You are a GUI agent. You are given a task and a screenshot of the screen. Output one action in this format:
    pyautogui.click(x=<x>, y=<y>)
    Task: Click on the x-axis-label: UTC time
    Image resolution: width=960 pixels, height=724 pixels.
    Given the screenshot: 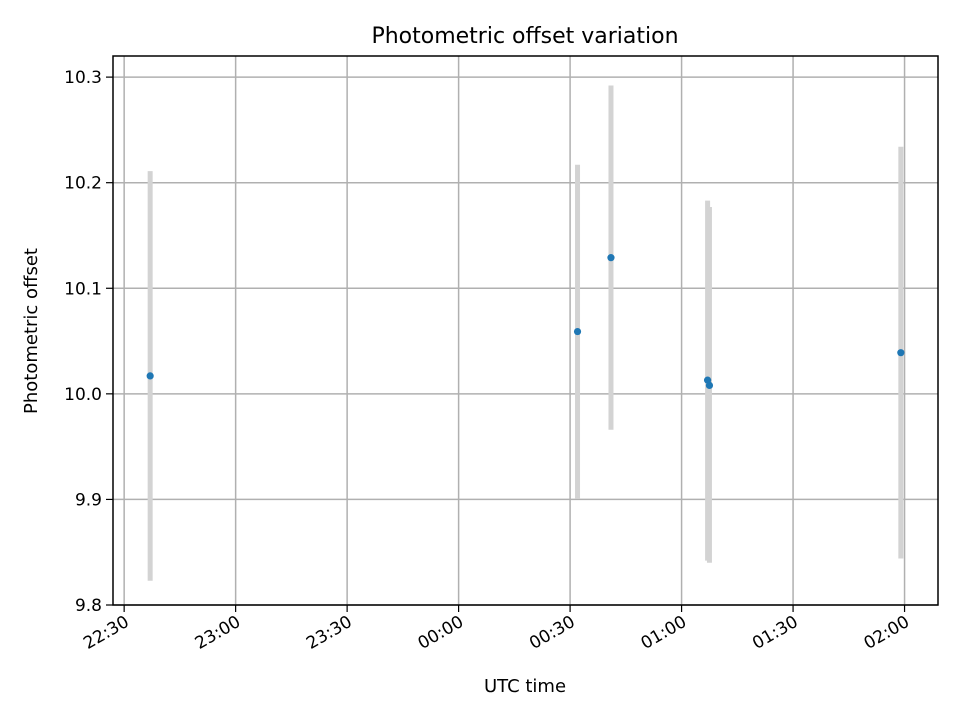 What is the action you would take?
    pyautogui.click(x=525, y=686)
    